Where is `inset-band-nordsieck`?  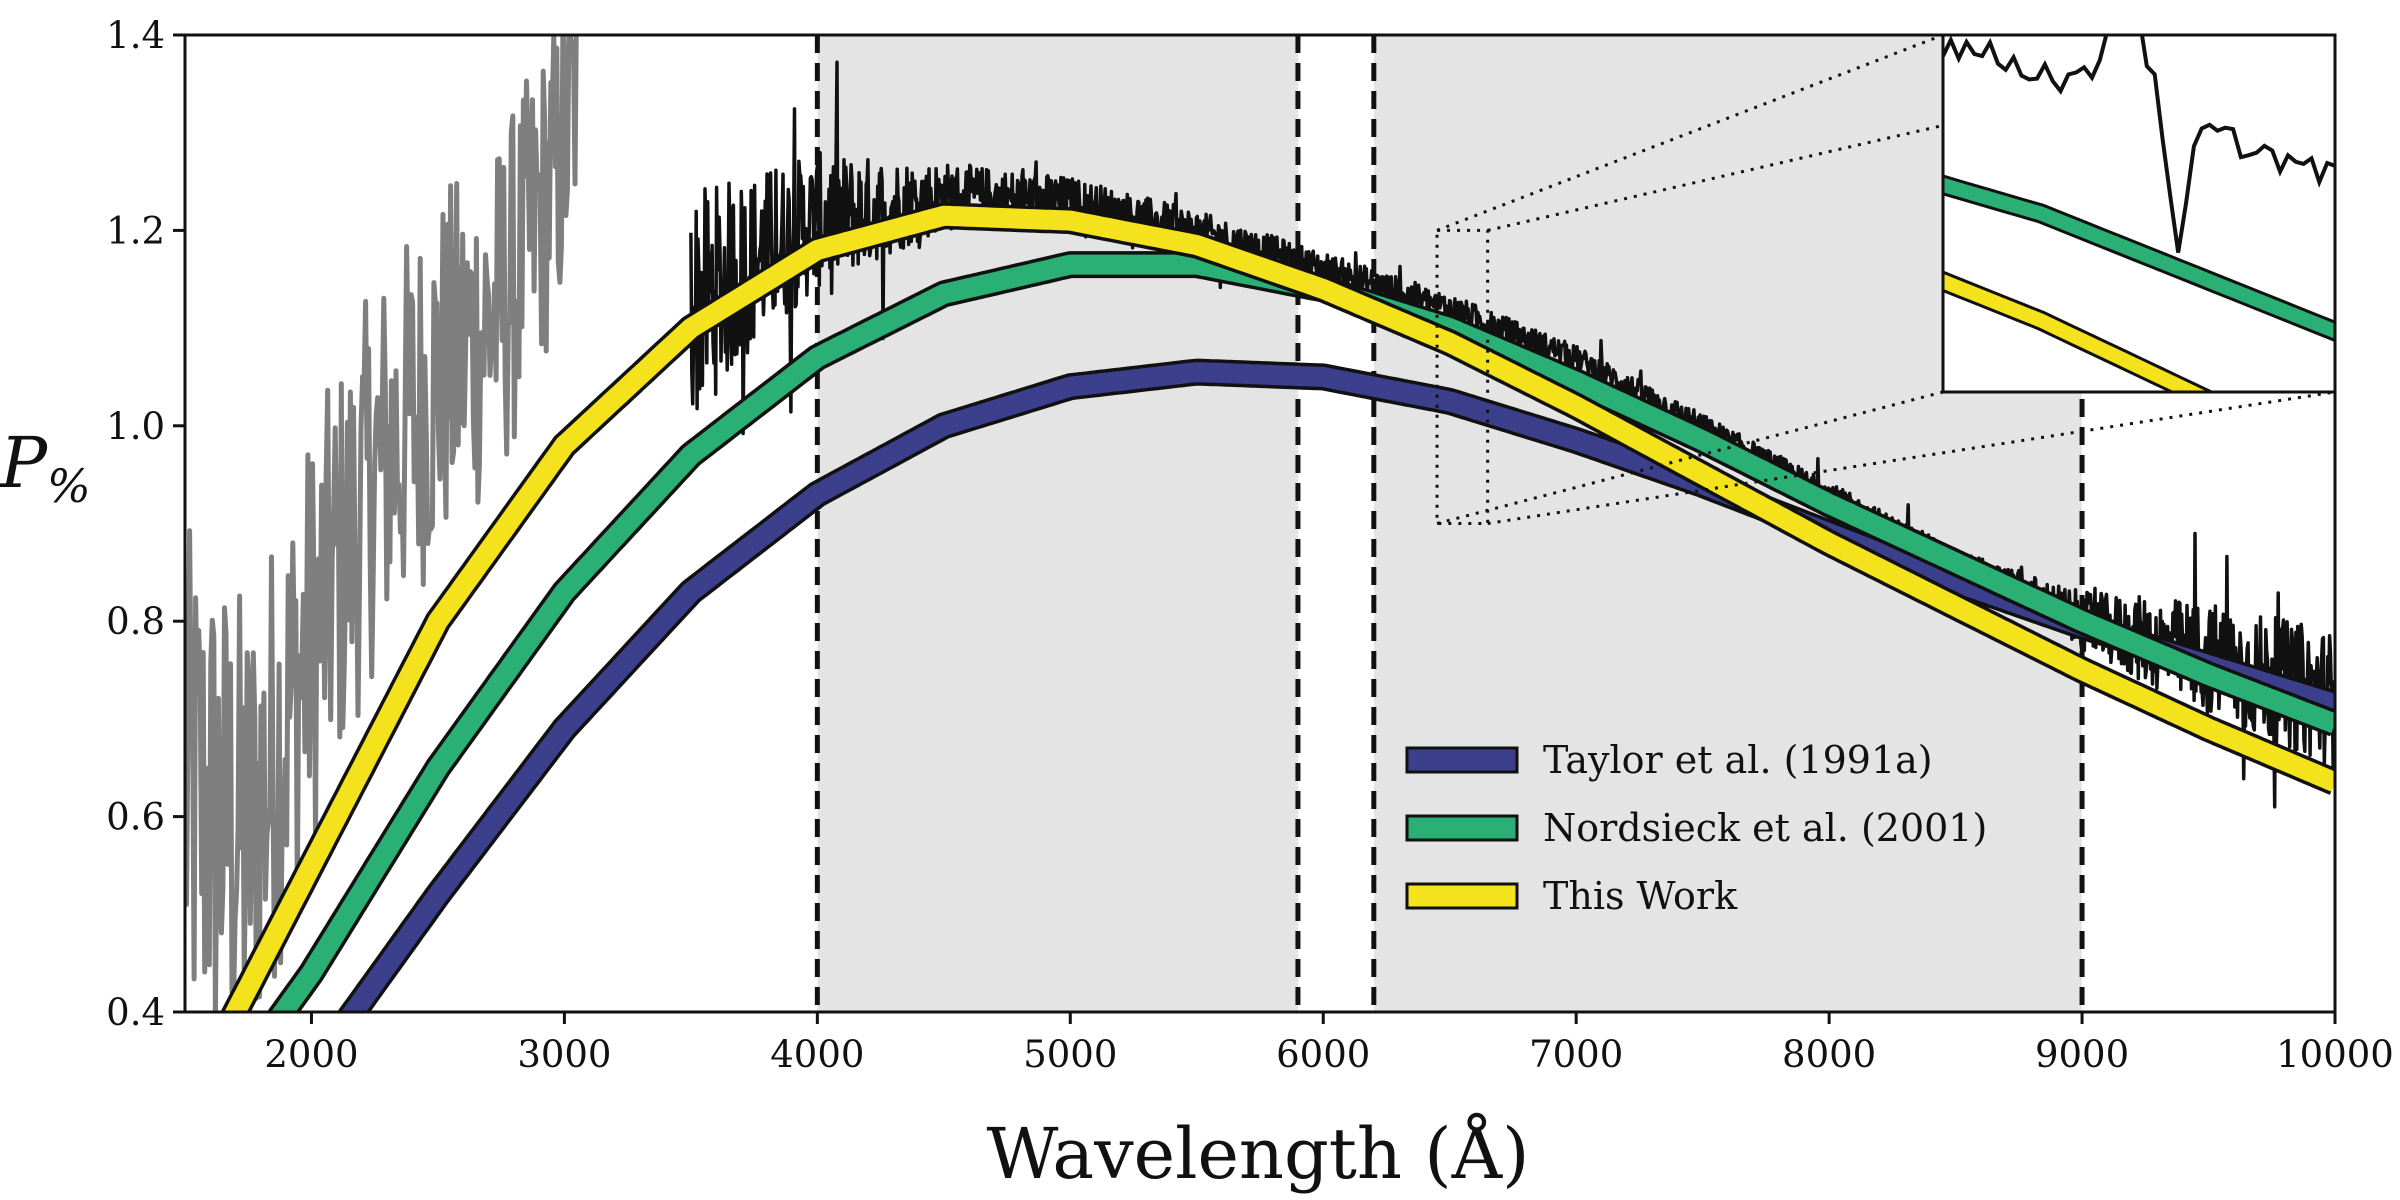 inset-band-nordsieck is located at coordinates (2139, 258).